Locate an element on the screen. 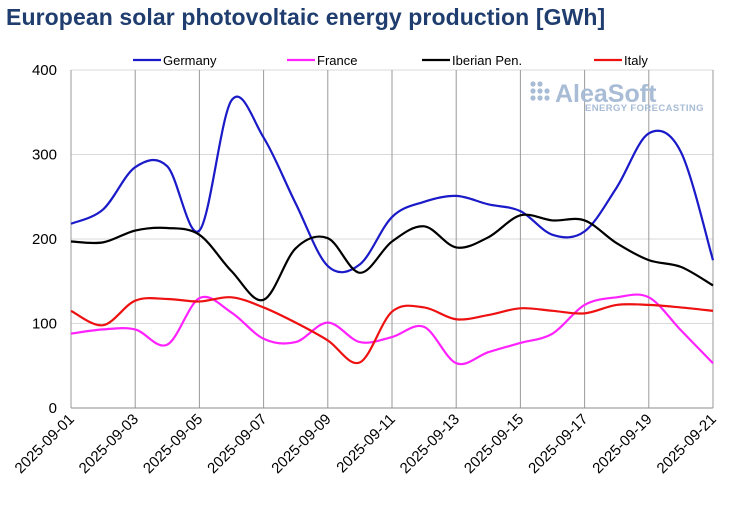  y-tick-label: 400 is located at coordinates (44, 70).